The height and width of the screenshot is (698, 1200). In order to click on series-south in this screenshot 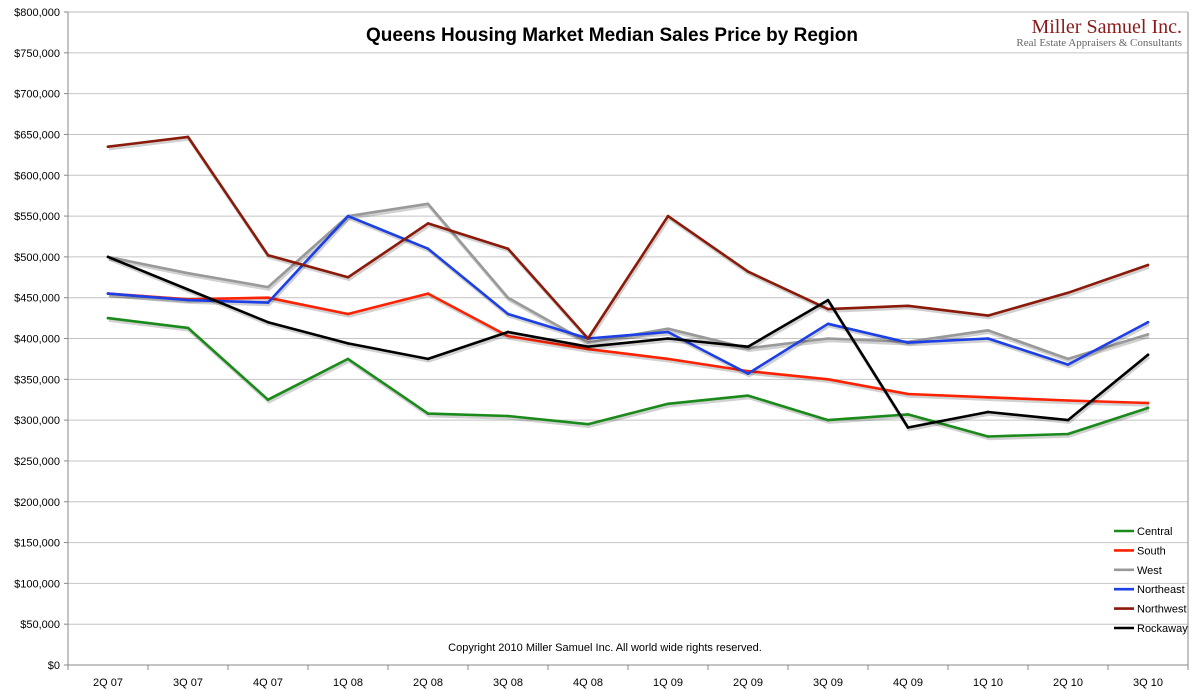, I will do `click(628, 349)`.